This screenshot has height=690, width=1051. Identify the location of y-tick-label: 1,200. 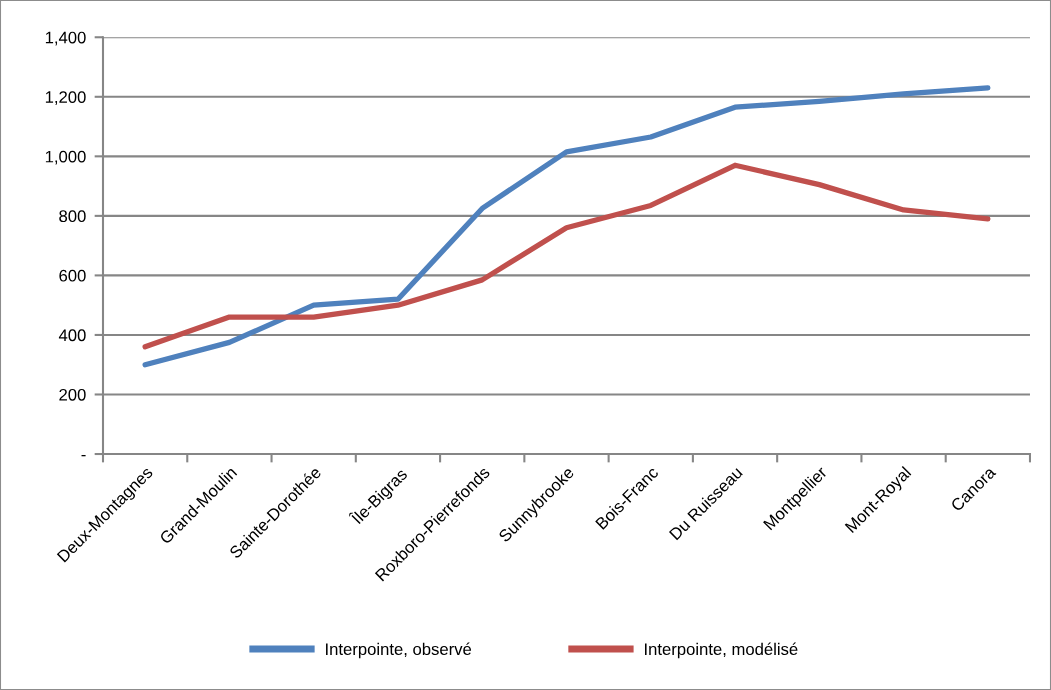
(65, 98).